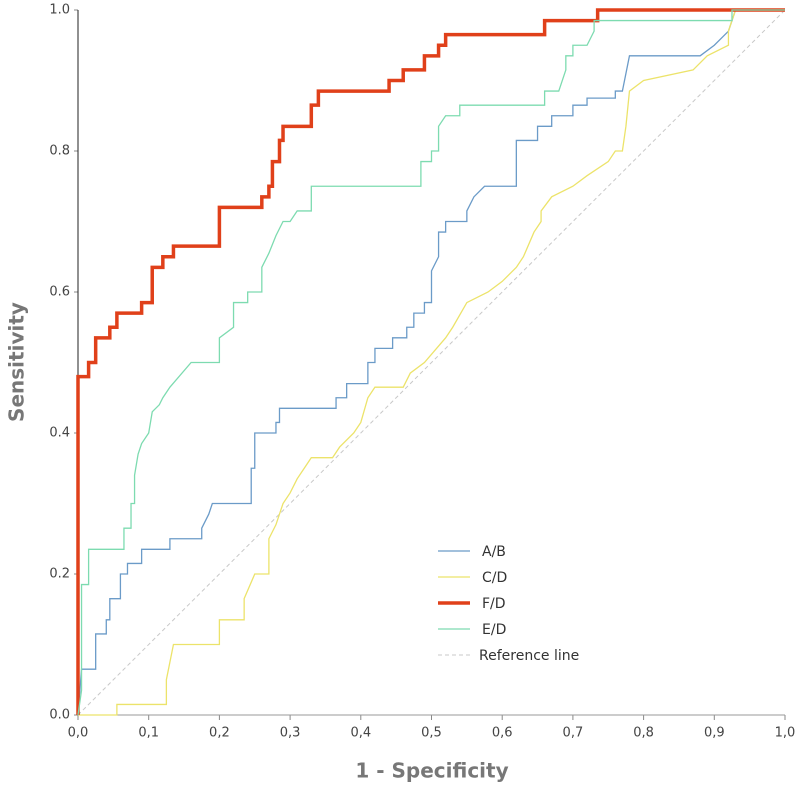 Image resolution: width=801 pixels, height=792 pixels. I want to click on y-tick-label: 0.6, so click(59, 292).